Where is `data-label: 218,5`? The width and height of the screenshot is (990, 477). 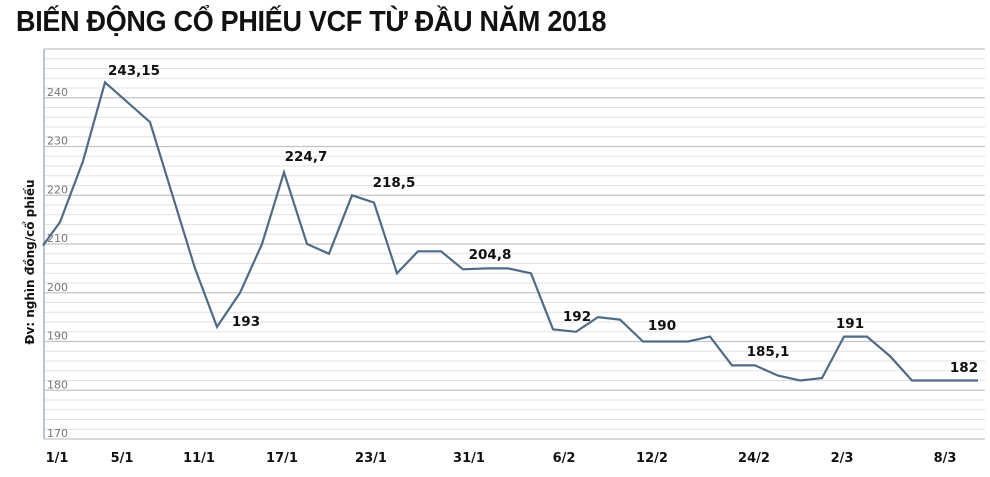
data-label: 218,5 is located at coordinates (394, 183).